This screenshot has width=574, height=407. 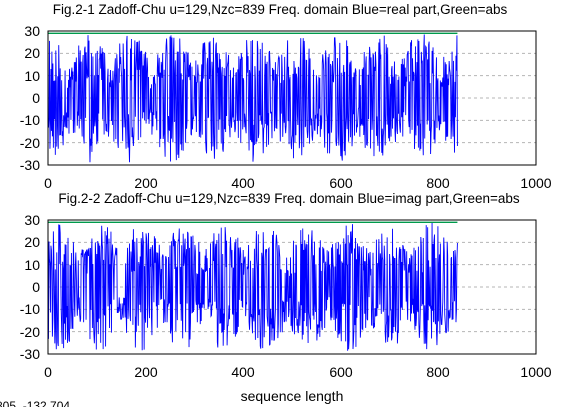 What do you see at coordinates (243, 183) in the screenshot?
I see `chart-1-xtick-label: 400` at bounding box center [243, 183].